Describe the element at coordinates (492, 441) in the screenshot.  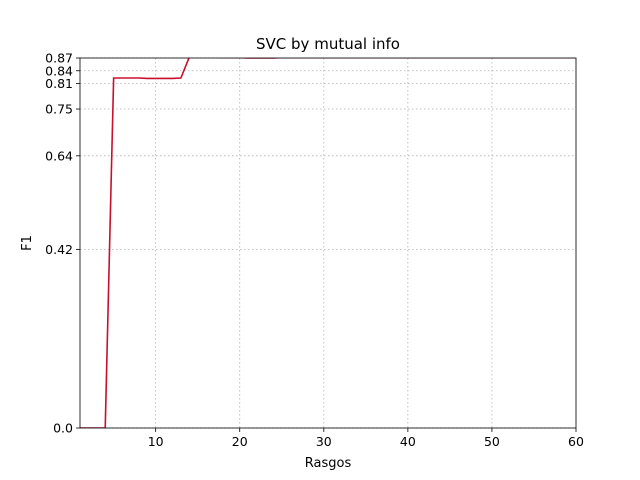
I see `x-tick-label: 50` at that location.